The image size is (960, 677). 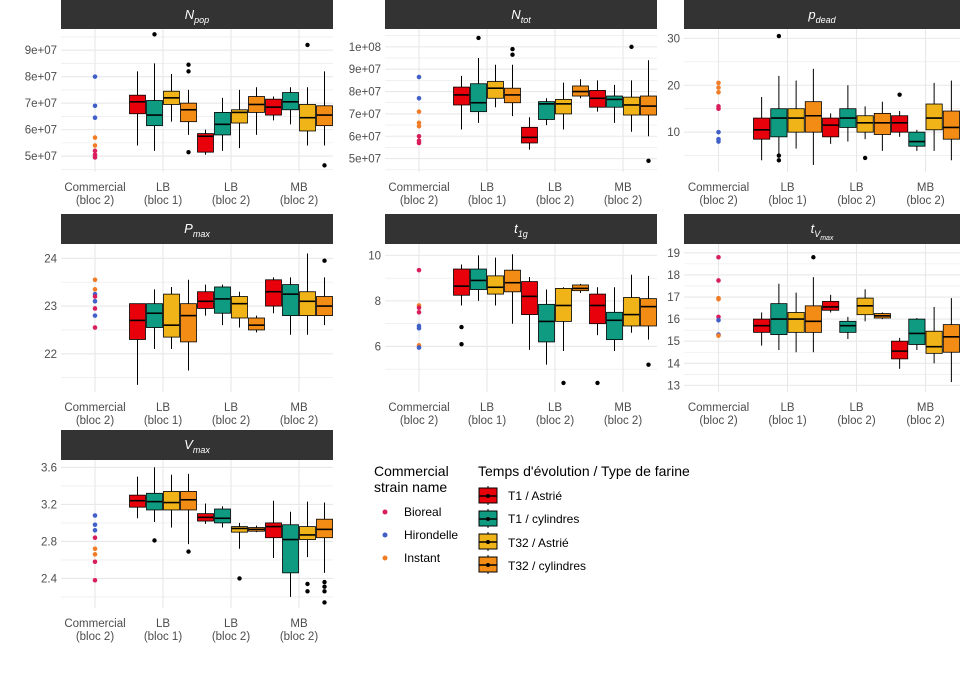 What do you see at coordinates (365, 48) in the screenshot?
I see `y-tick-label: 1e+08` at bounding box center [365, 48].